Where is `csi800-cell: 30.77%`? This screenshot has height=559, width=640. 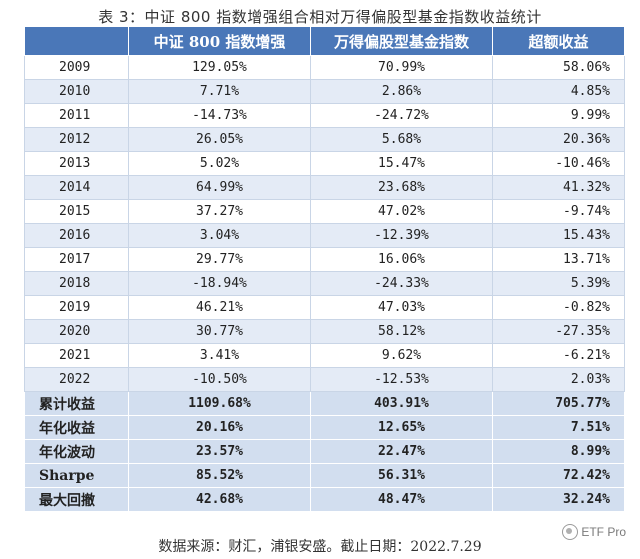 csi800-cell: 30.77% is located at coordinates (219, 331).